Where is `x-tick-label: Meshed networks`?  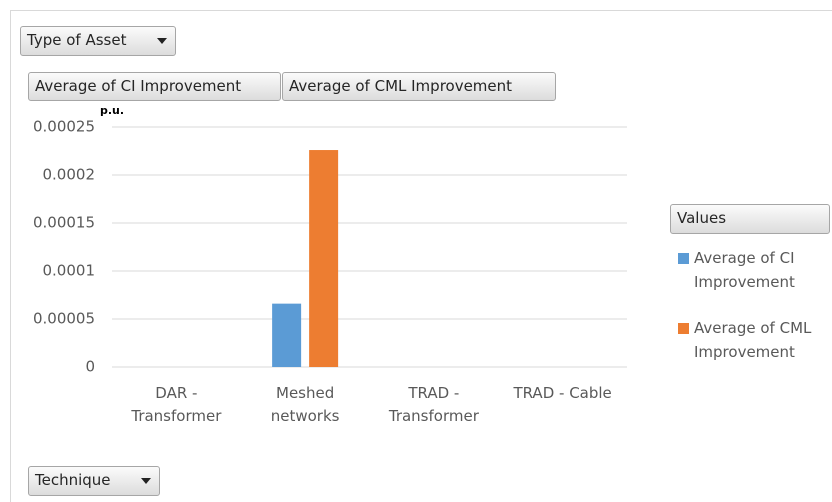 x-tick-label: Meshed networks is located at coordinates (305, 404).